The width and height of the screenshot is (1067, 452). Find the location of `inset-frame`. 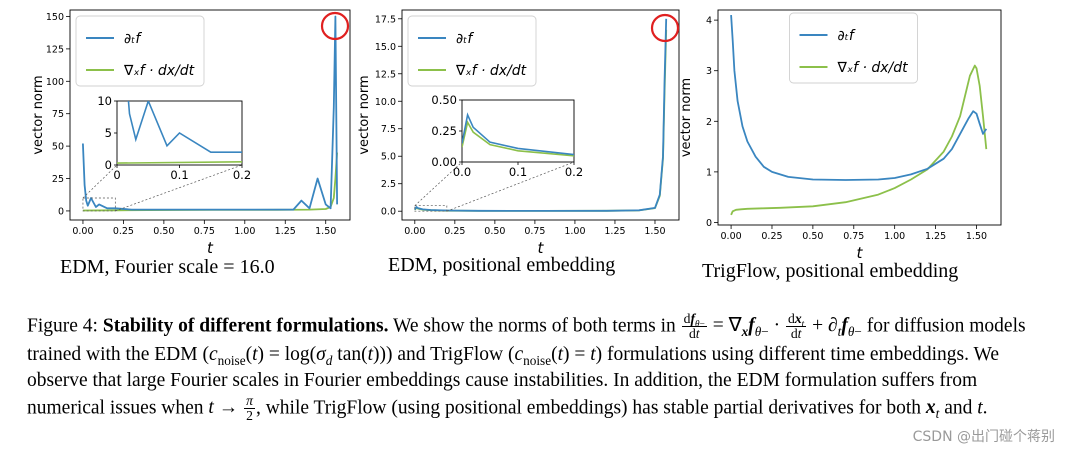

inset-frame is located at coordinates (518, 131).